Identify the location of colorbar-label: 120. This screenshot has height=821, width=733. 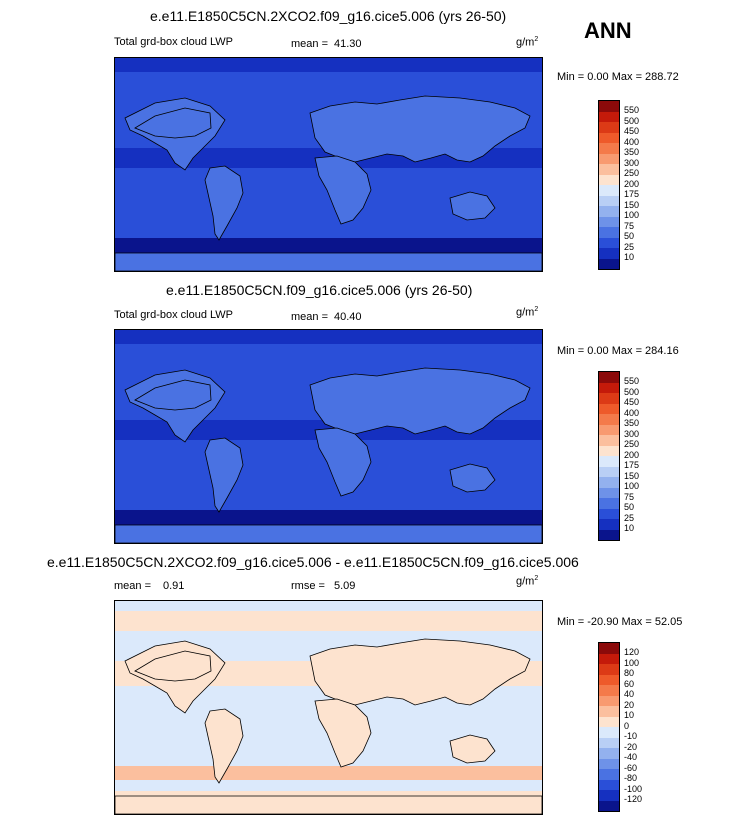
(632, 652).